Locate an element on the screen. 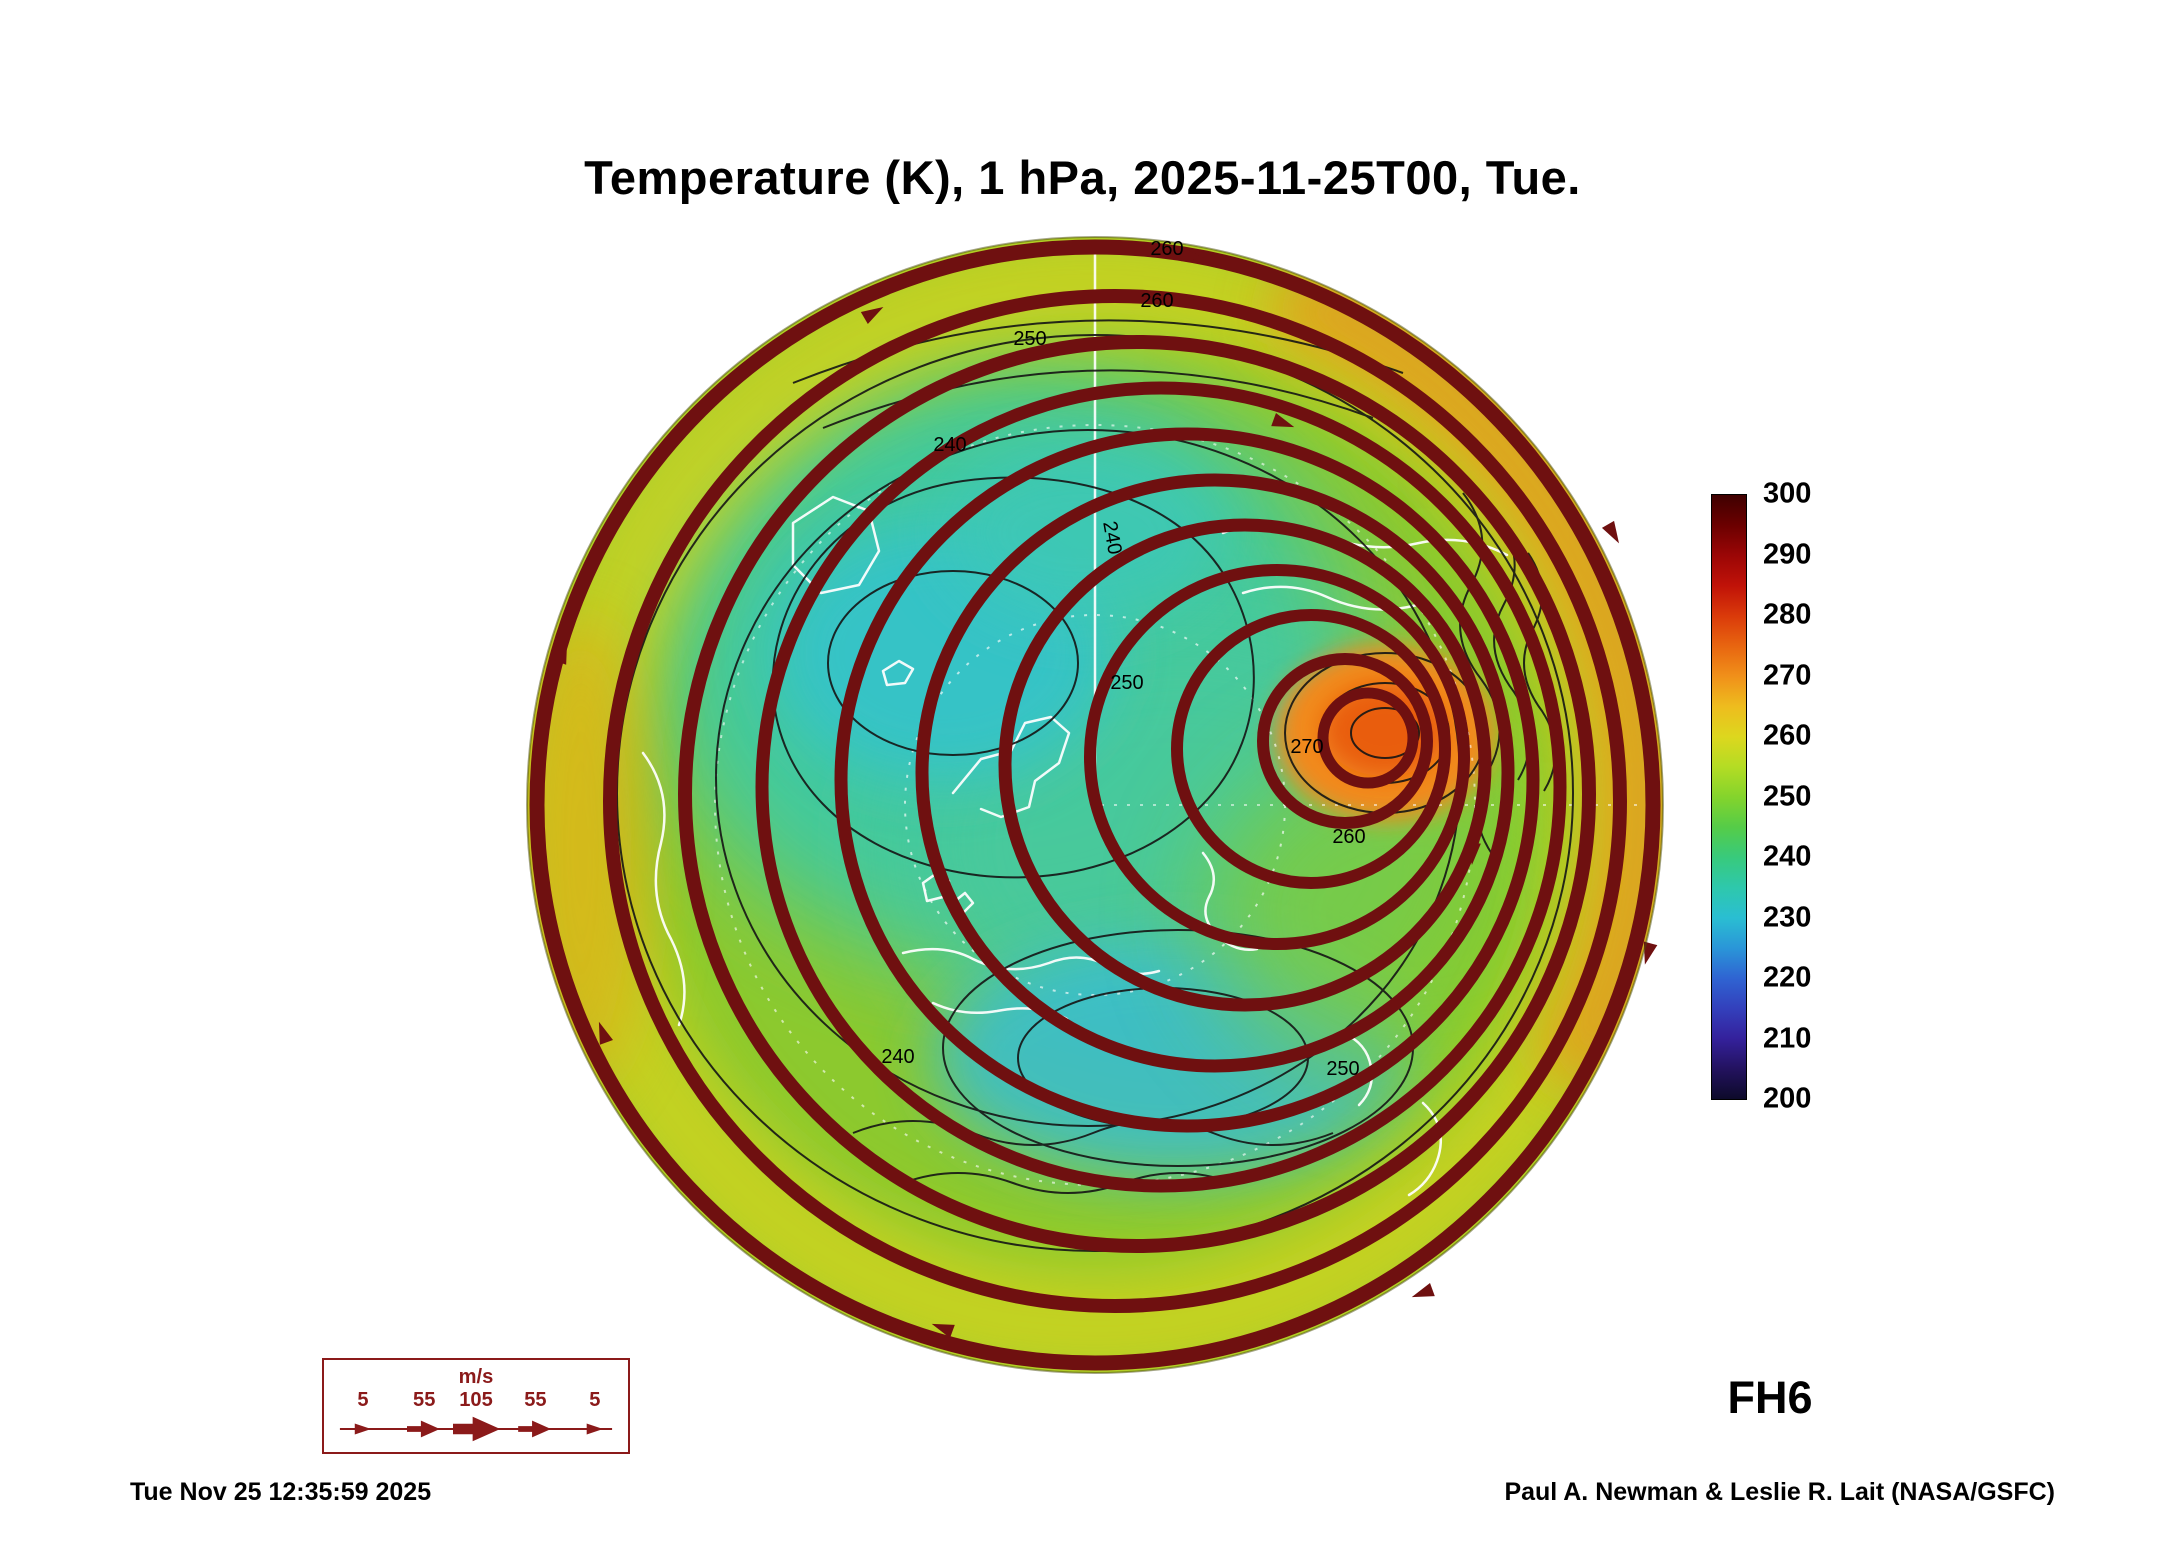 This screenshot has width=2165, height=1561. wind-legend-value: 105 is located at coordinates (476, 1400).